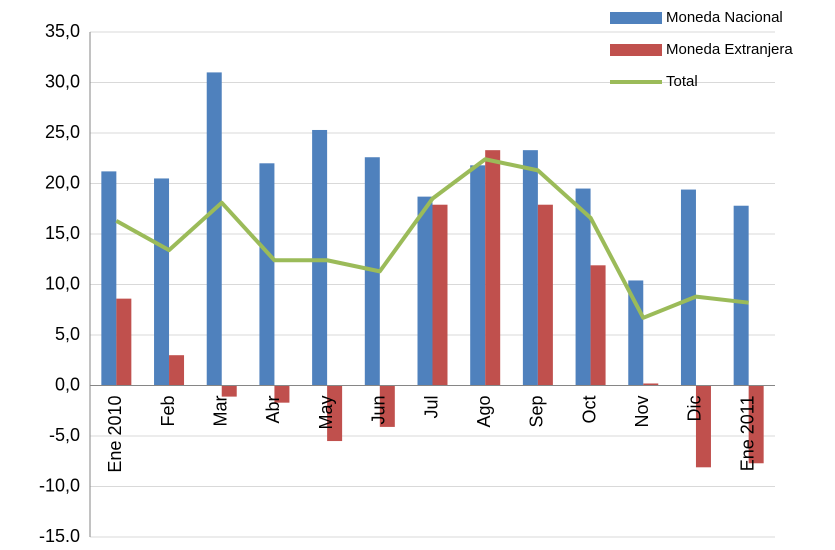  What do you see at coordinates (379, 410) in the screenshot?
I see `x-tick-label: Jun` at bounding box center [379, 410].